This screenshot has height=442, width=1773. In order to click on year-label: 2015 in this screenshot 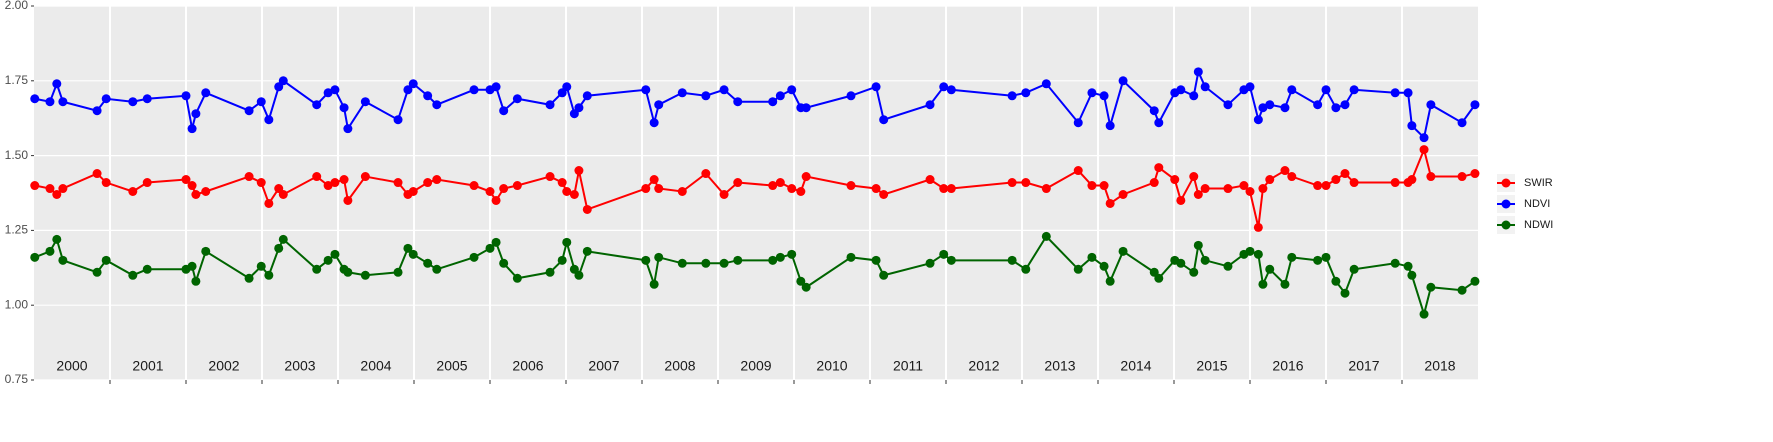, I will do `click(1211, 366)`.